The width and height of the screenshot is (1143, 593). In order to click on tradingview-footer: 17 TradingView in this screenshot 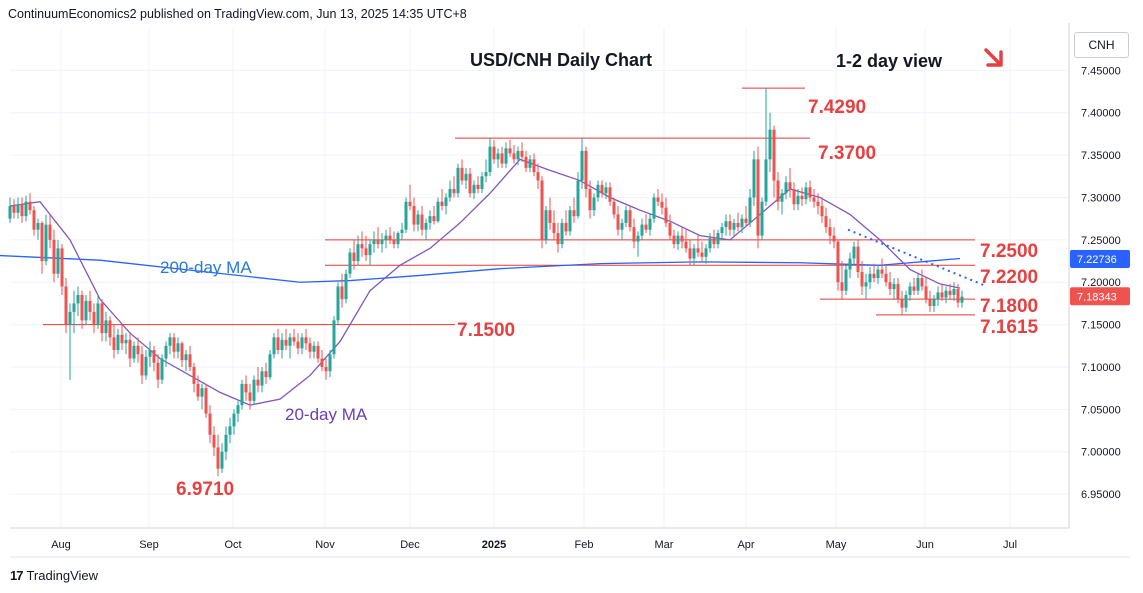, I will do `click(54, 575)`.